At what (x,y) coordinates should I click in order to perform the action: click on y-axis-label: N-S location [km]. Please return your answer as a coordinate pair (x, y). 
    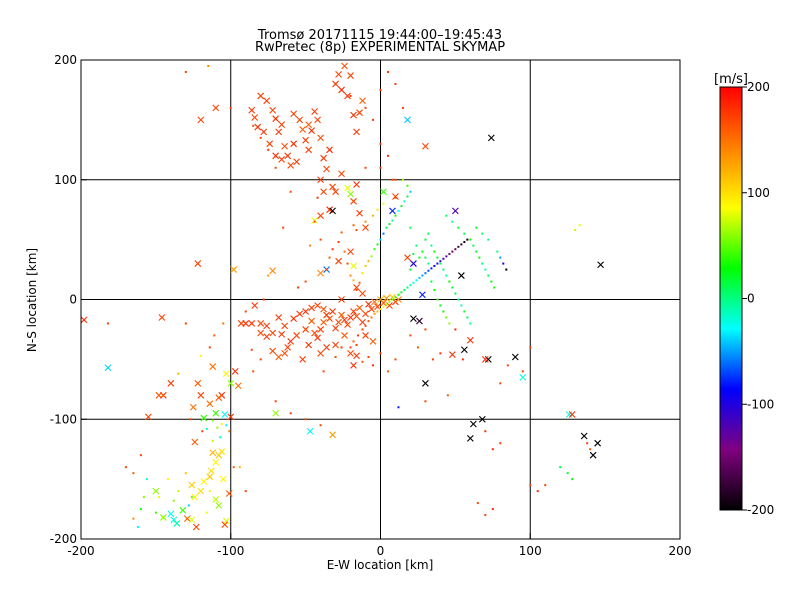
    Looking at the image, I should click on (32, 300).